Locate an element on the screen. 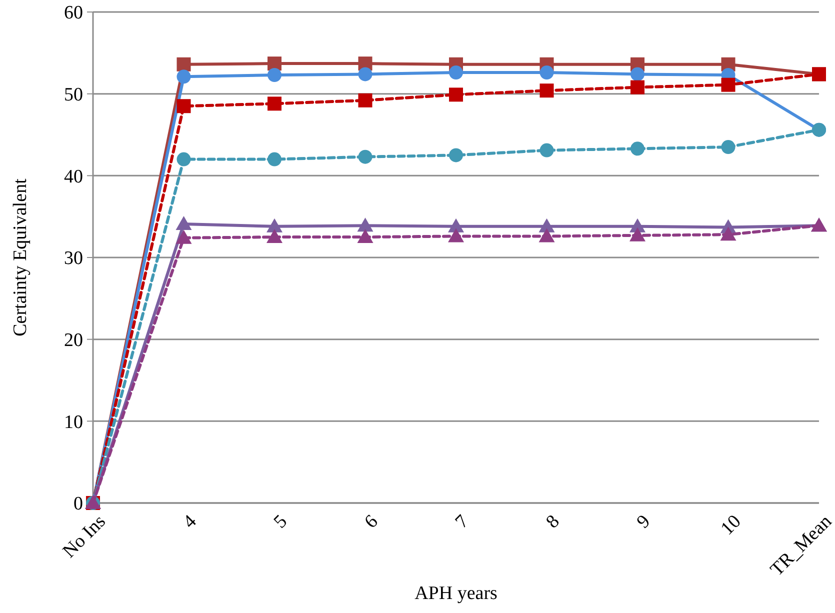 The width and height of the screenshot is (835, 613). y-axis-title: Certainty Equivalent is located at coordinates (20, 257).